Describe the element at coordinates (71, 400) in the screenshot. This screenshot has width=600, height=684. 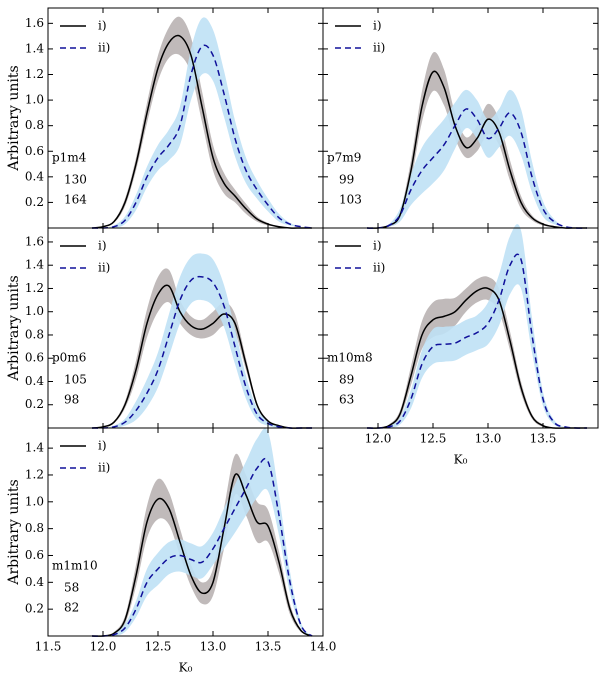
I see `count-label: 98` at that location.